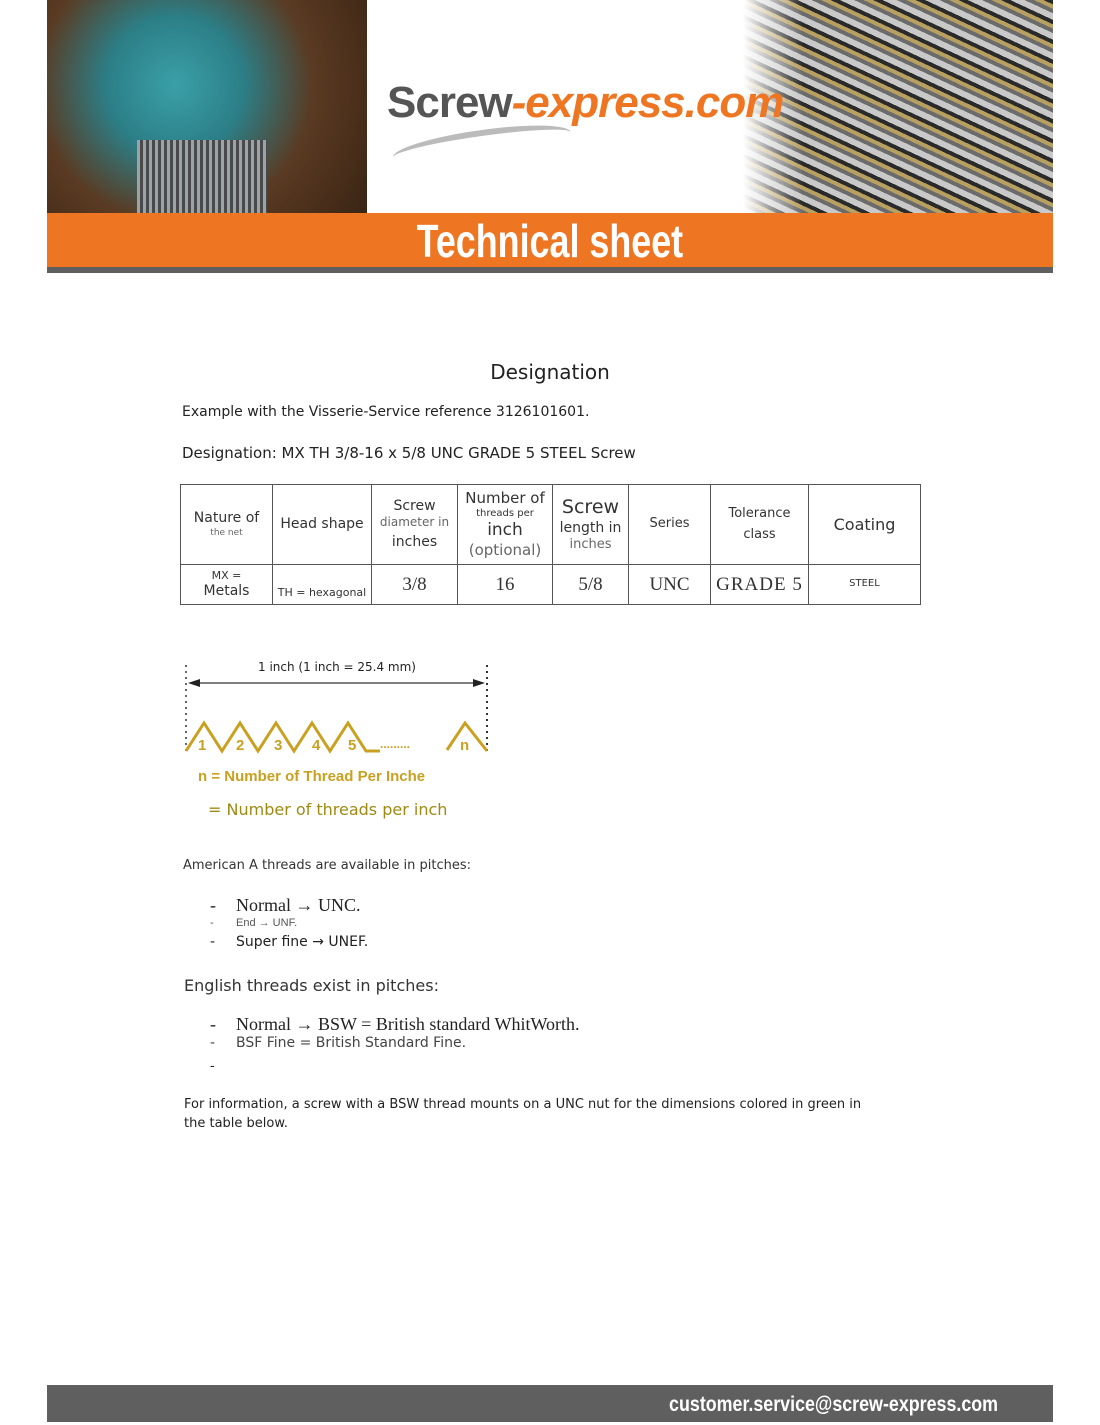 This screenshot has width=1100, height=1425. Describe the element at coordinates (590, 524) in the screenshot. I see `header-length: Screw length in inches` at that location.